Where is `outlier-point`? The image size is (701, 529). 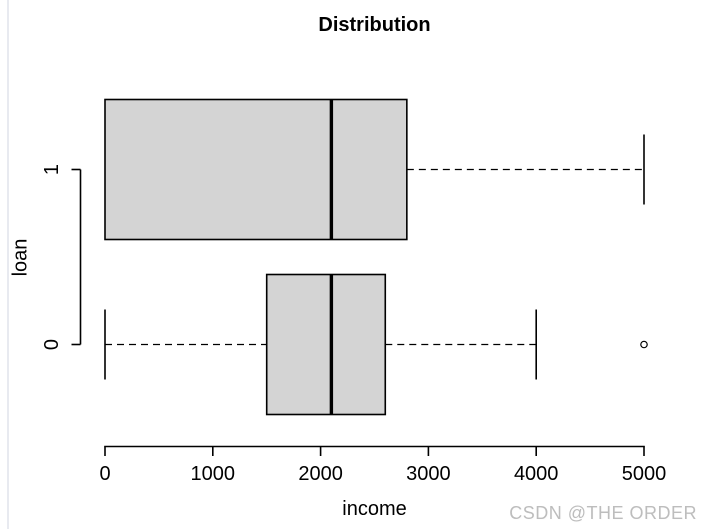
outlier-point is located at coordinates (644, 344).